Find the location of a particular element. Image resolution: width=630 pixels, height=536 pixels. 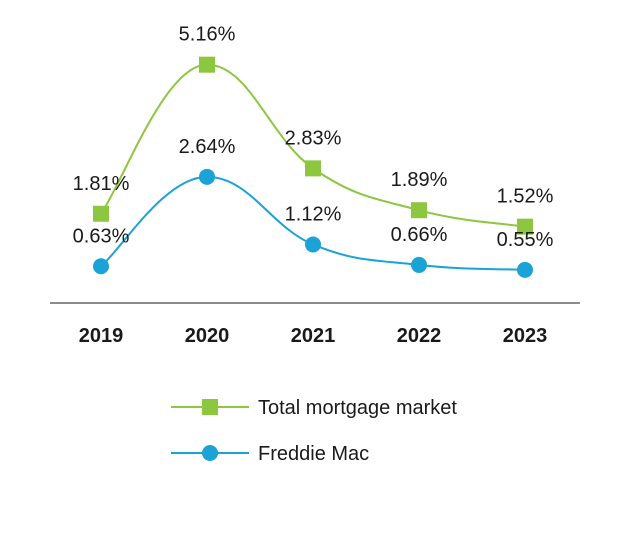

legend-label-1: Freddie Mac is located at coordinates (313, 454).